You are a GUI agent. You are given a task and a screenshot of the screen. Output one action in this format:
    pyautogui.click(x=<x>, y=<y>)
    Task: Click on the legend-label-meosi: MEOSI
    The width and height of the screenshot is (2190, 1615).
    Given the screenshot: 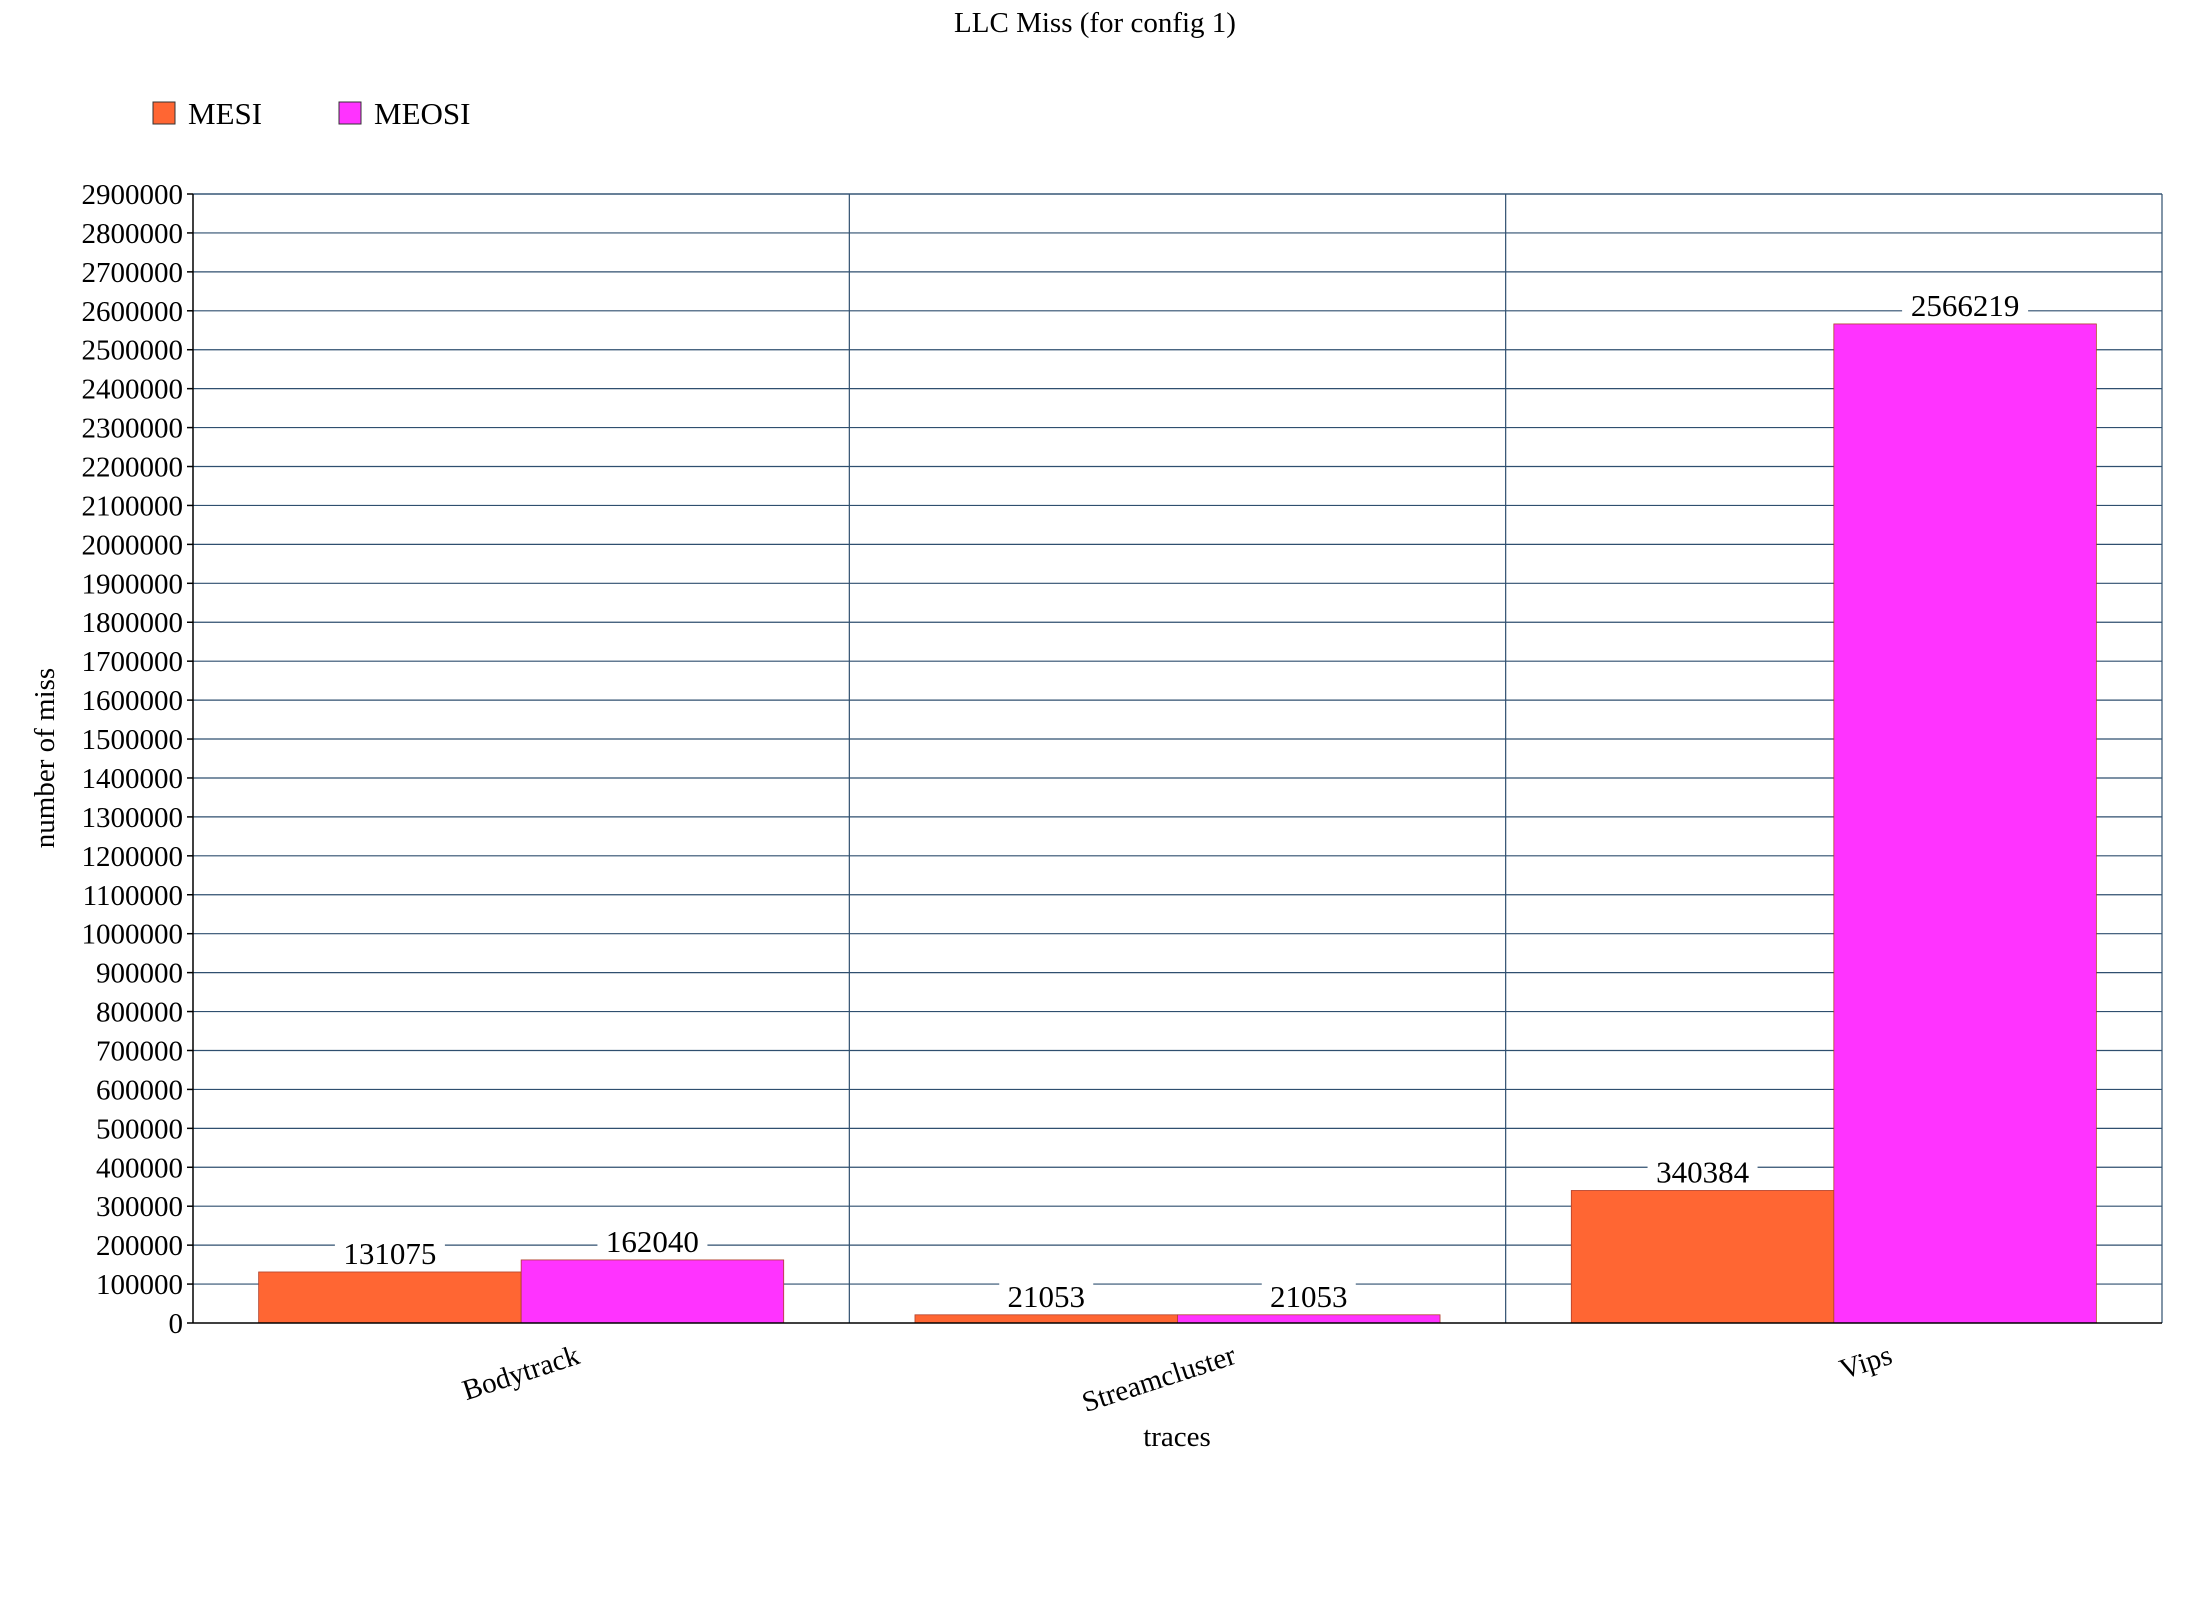 What is the action you would take?
    pyautogui.click(x=422, y=113)
    